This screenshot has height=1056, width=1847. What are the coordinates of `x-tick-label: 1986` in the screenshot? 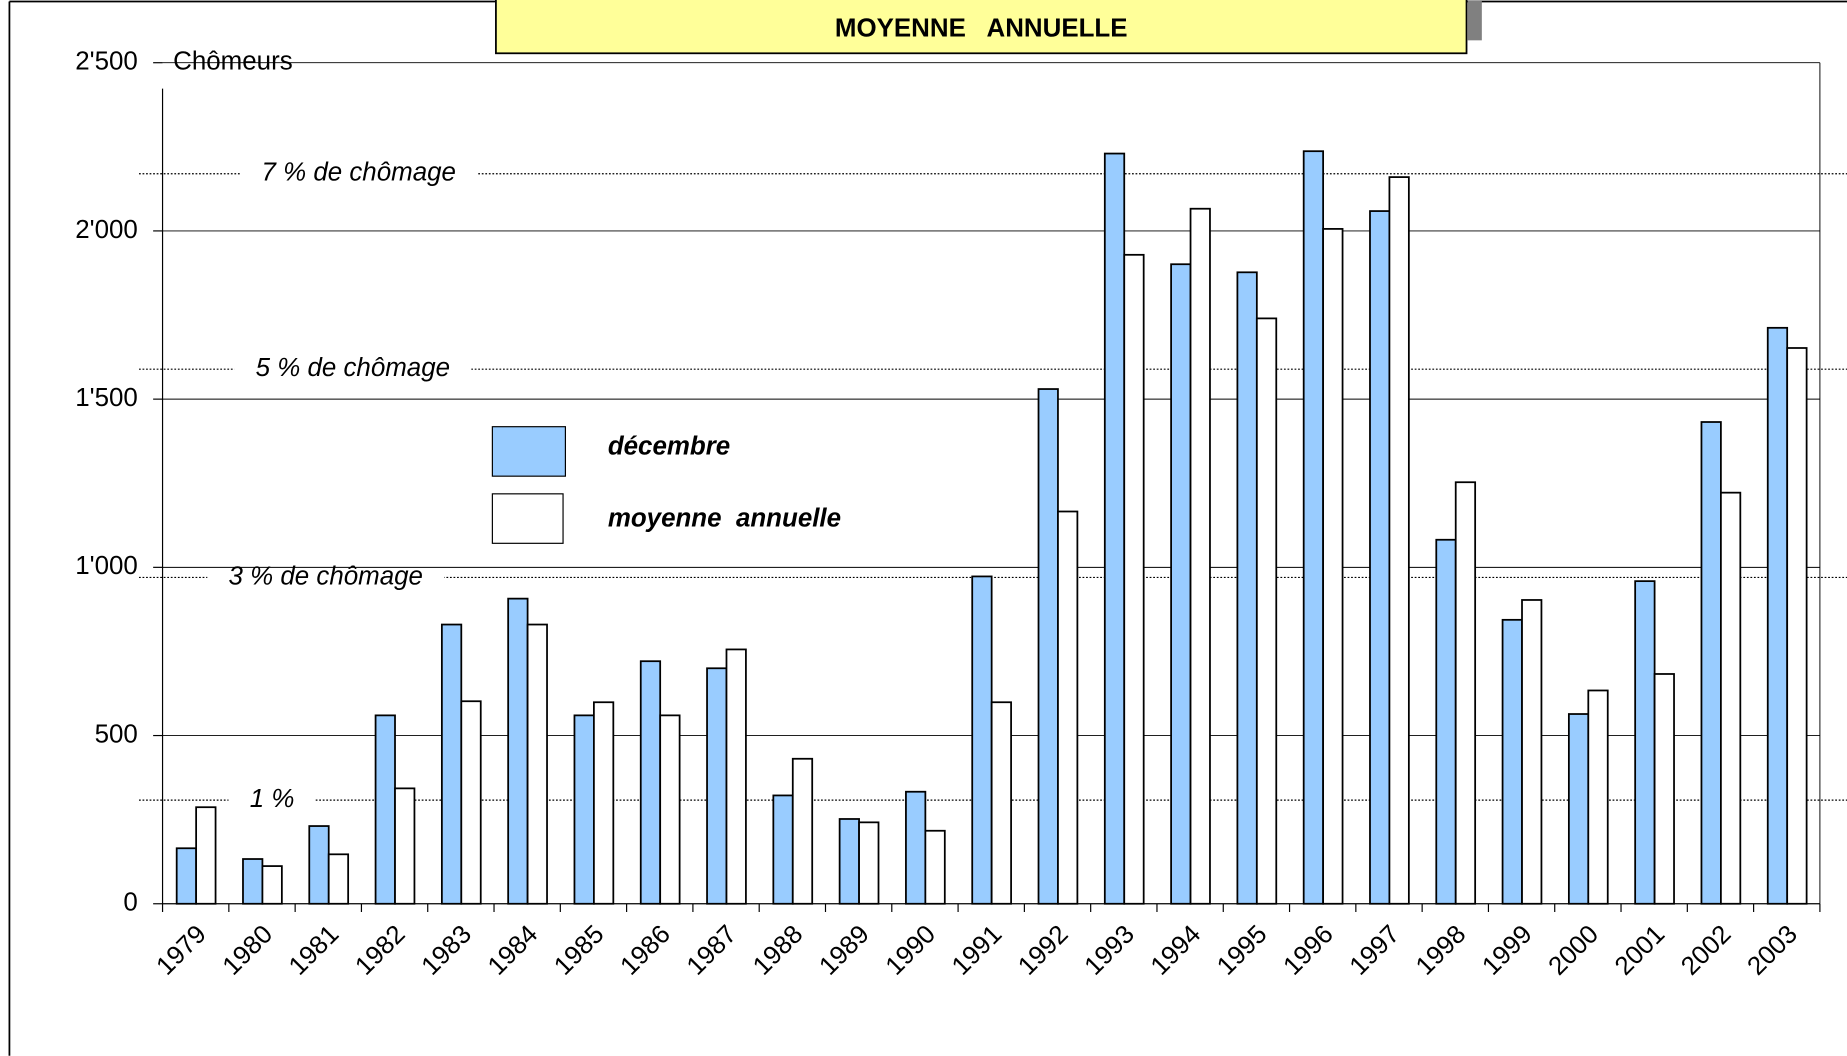 It's located at (645, 950).